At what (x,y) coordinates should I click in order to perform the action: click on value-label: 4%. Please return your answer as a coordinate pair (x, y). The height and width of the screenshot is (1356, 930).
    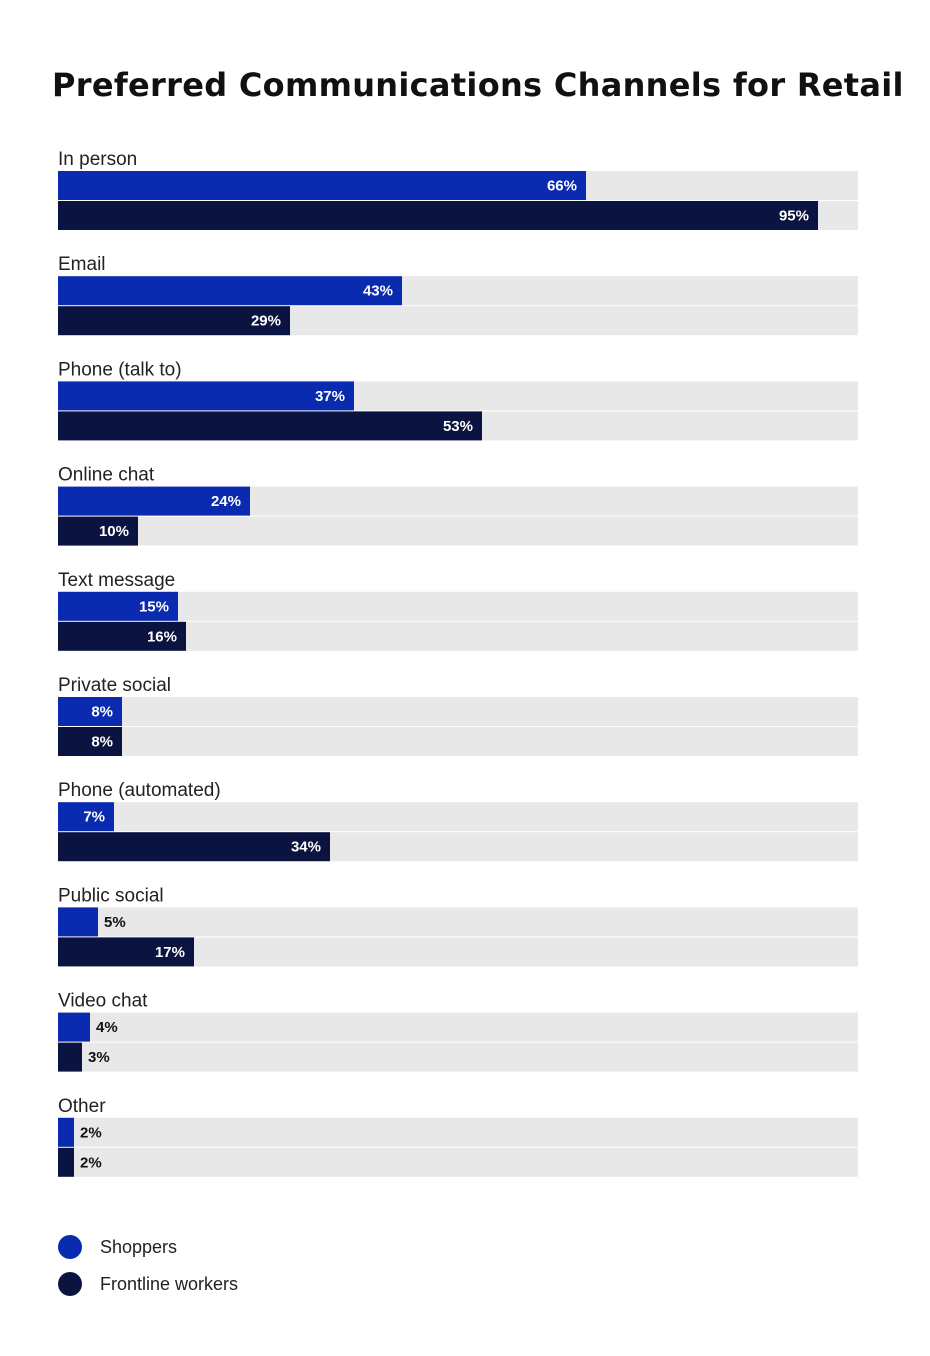
    Looking at the image, I should click on (107, 1027).